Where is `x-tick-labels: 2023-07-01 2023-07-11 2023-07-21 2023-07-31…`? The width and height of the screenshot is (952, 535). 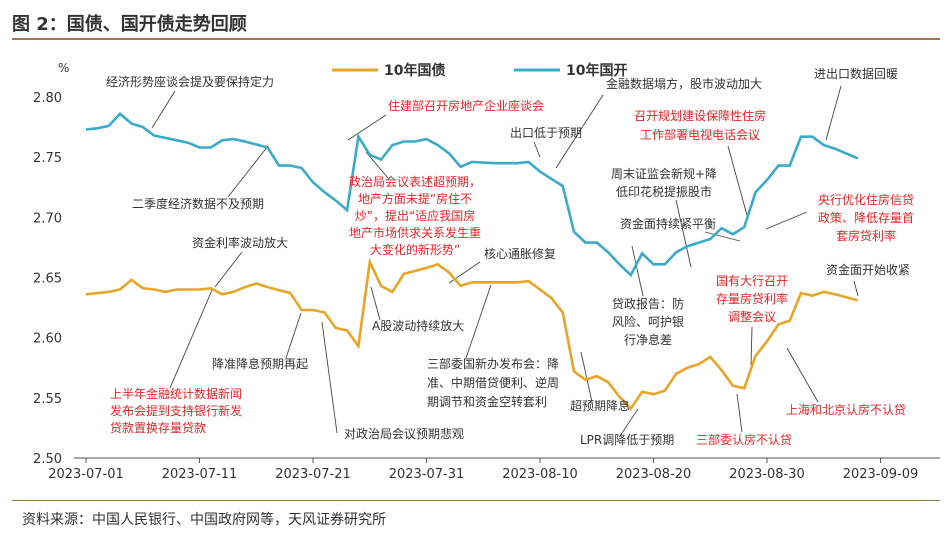
x-tick-labels: 2023-07-01 2023-07-11 2023-07-21 2023-07-31… is located at coordinates (483, 470).